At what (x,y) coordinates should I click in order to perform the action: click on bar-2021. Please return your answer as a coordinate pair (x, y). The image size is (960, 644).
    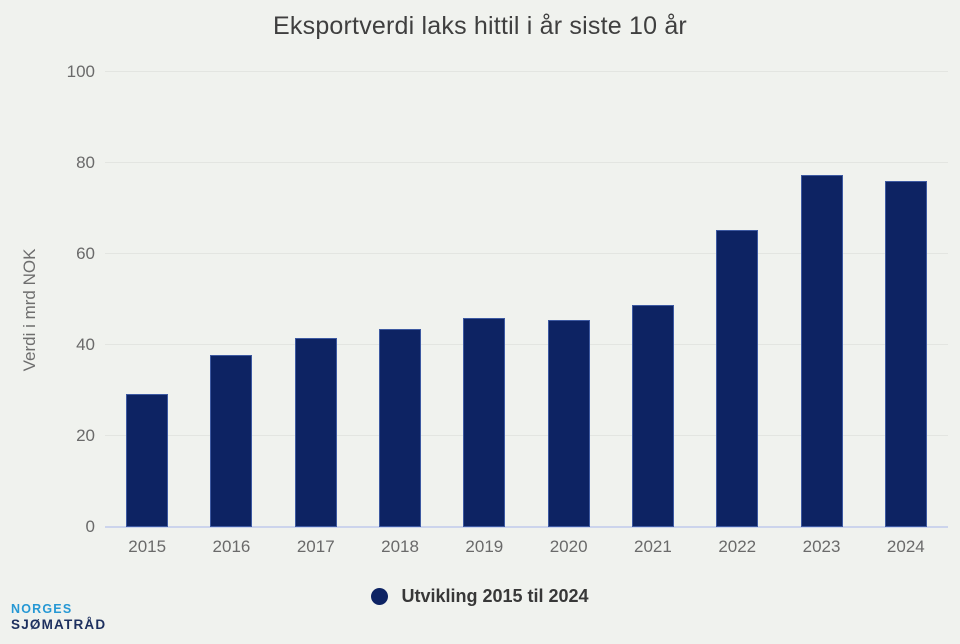
    Looking at the image, I should click on (652, 415).